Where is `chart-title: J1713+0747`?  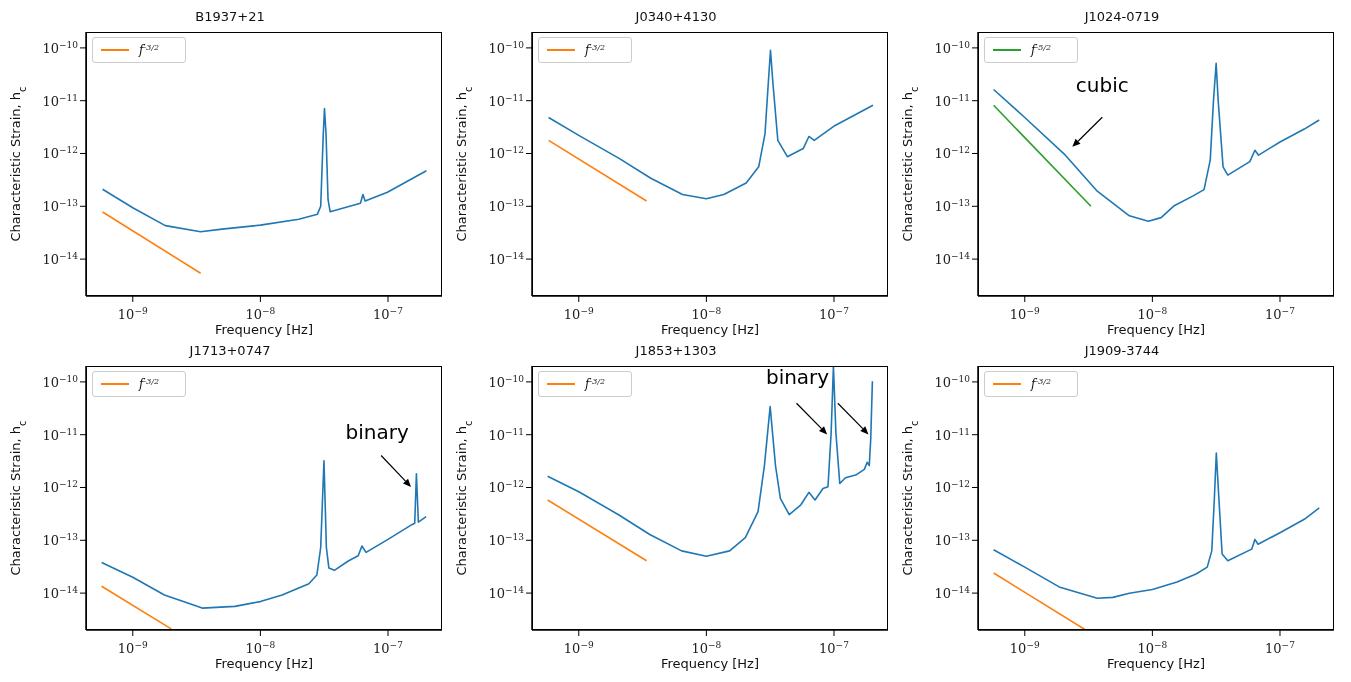 chart-title: J1713+0747 is located at coordinates (229, 351).